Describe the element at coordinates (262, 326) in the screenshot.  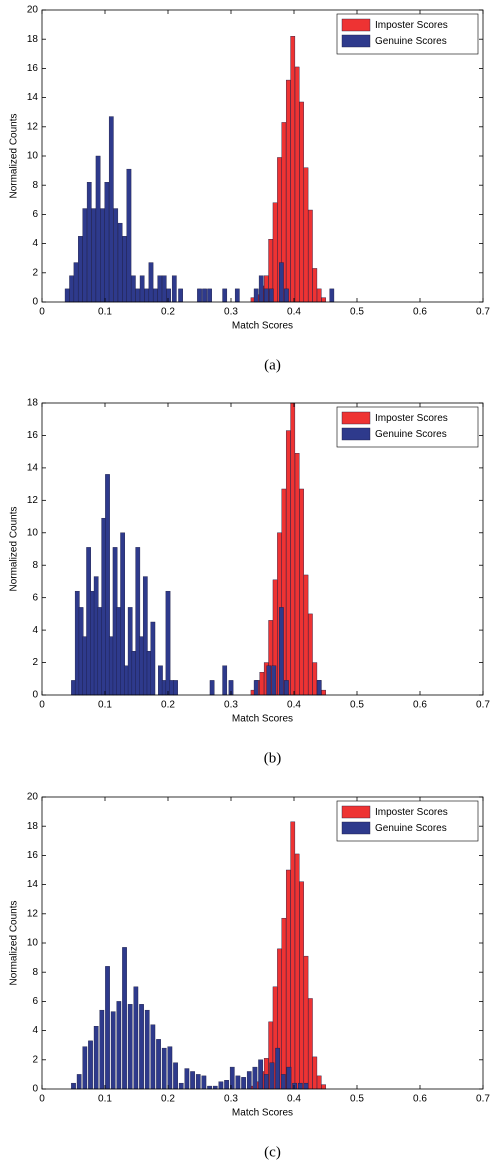
I see `x-axis-label: Match Scores` at that location.